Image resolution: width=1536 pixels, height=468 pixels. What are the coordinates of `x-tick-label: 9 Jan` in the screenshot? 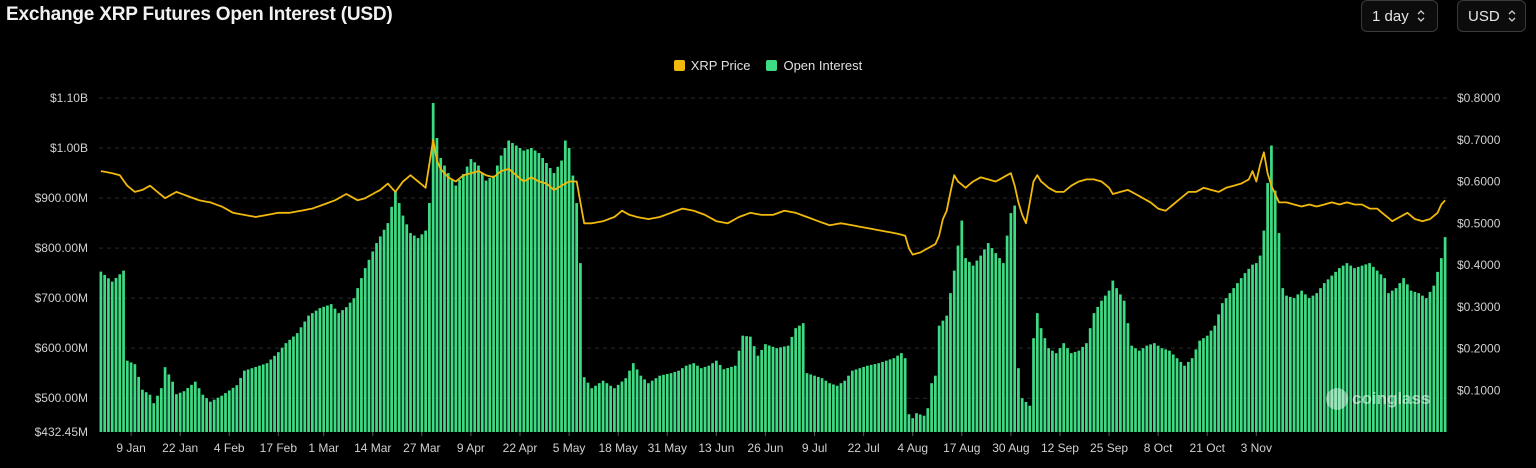 It's located at (130, 448).